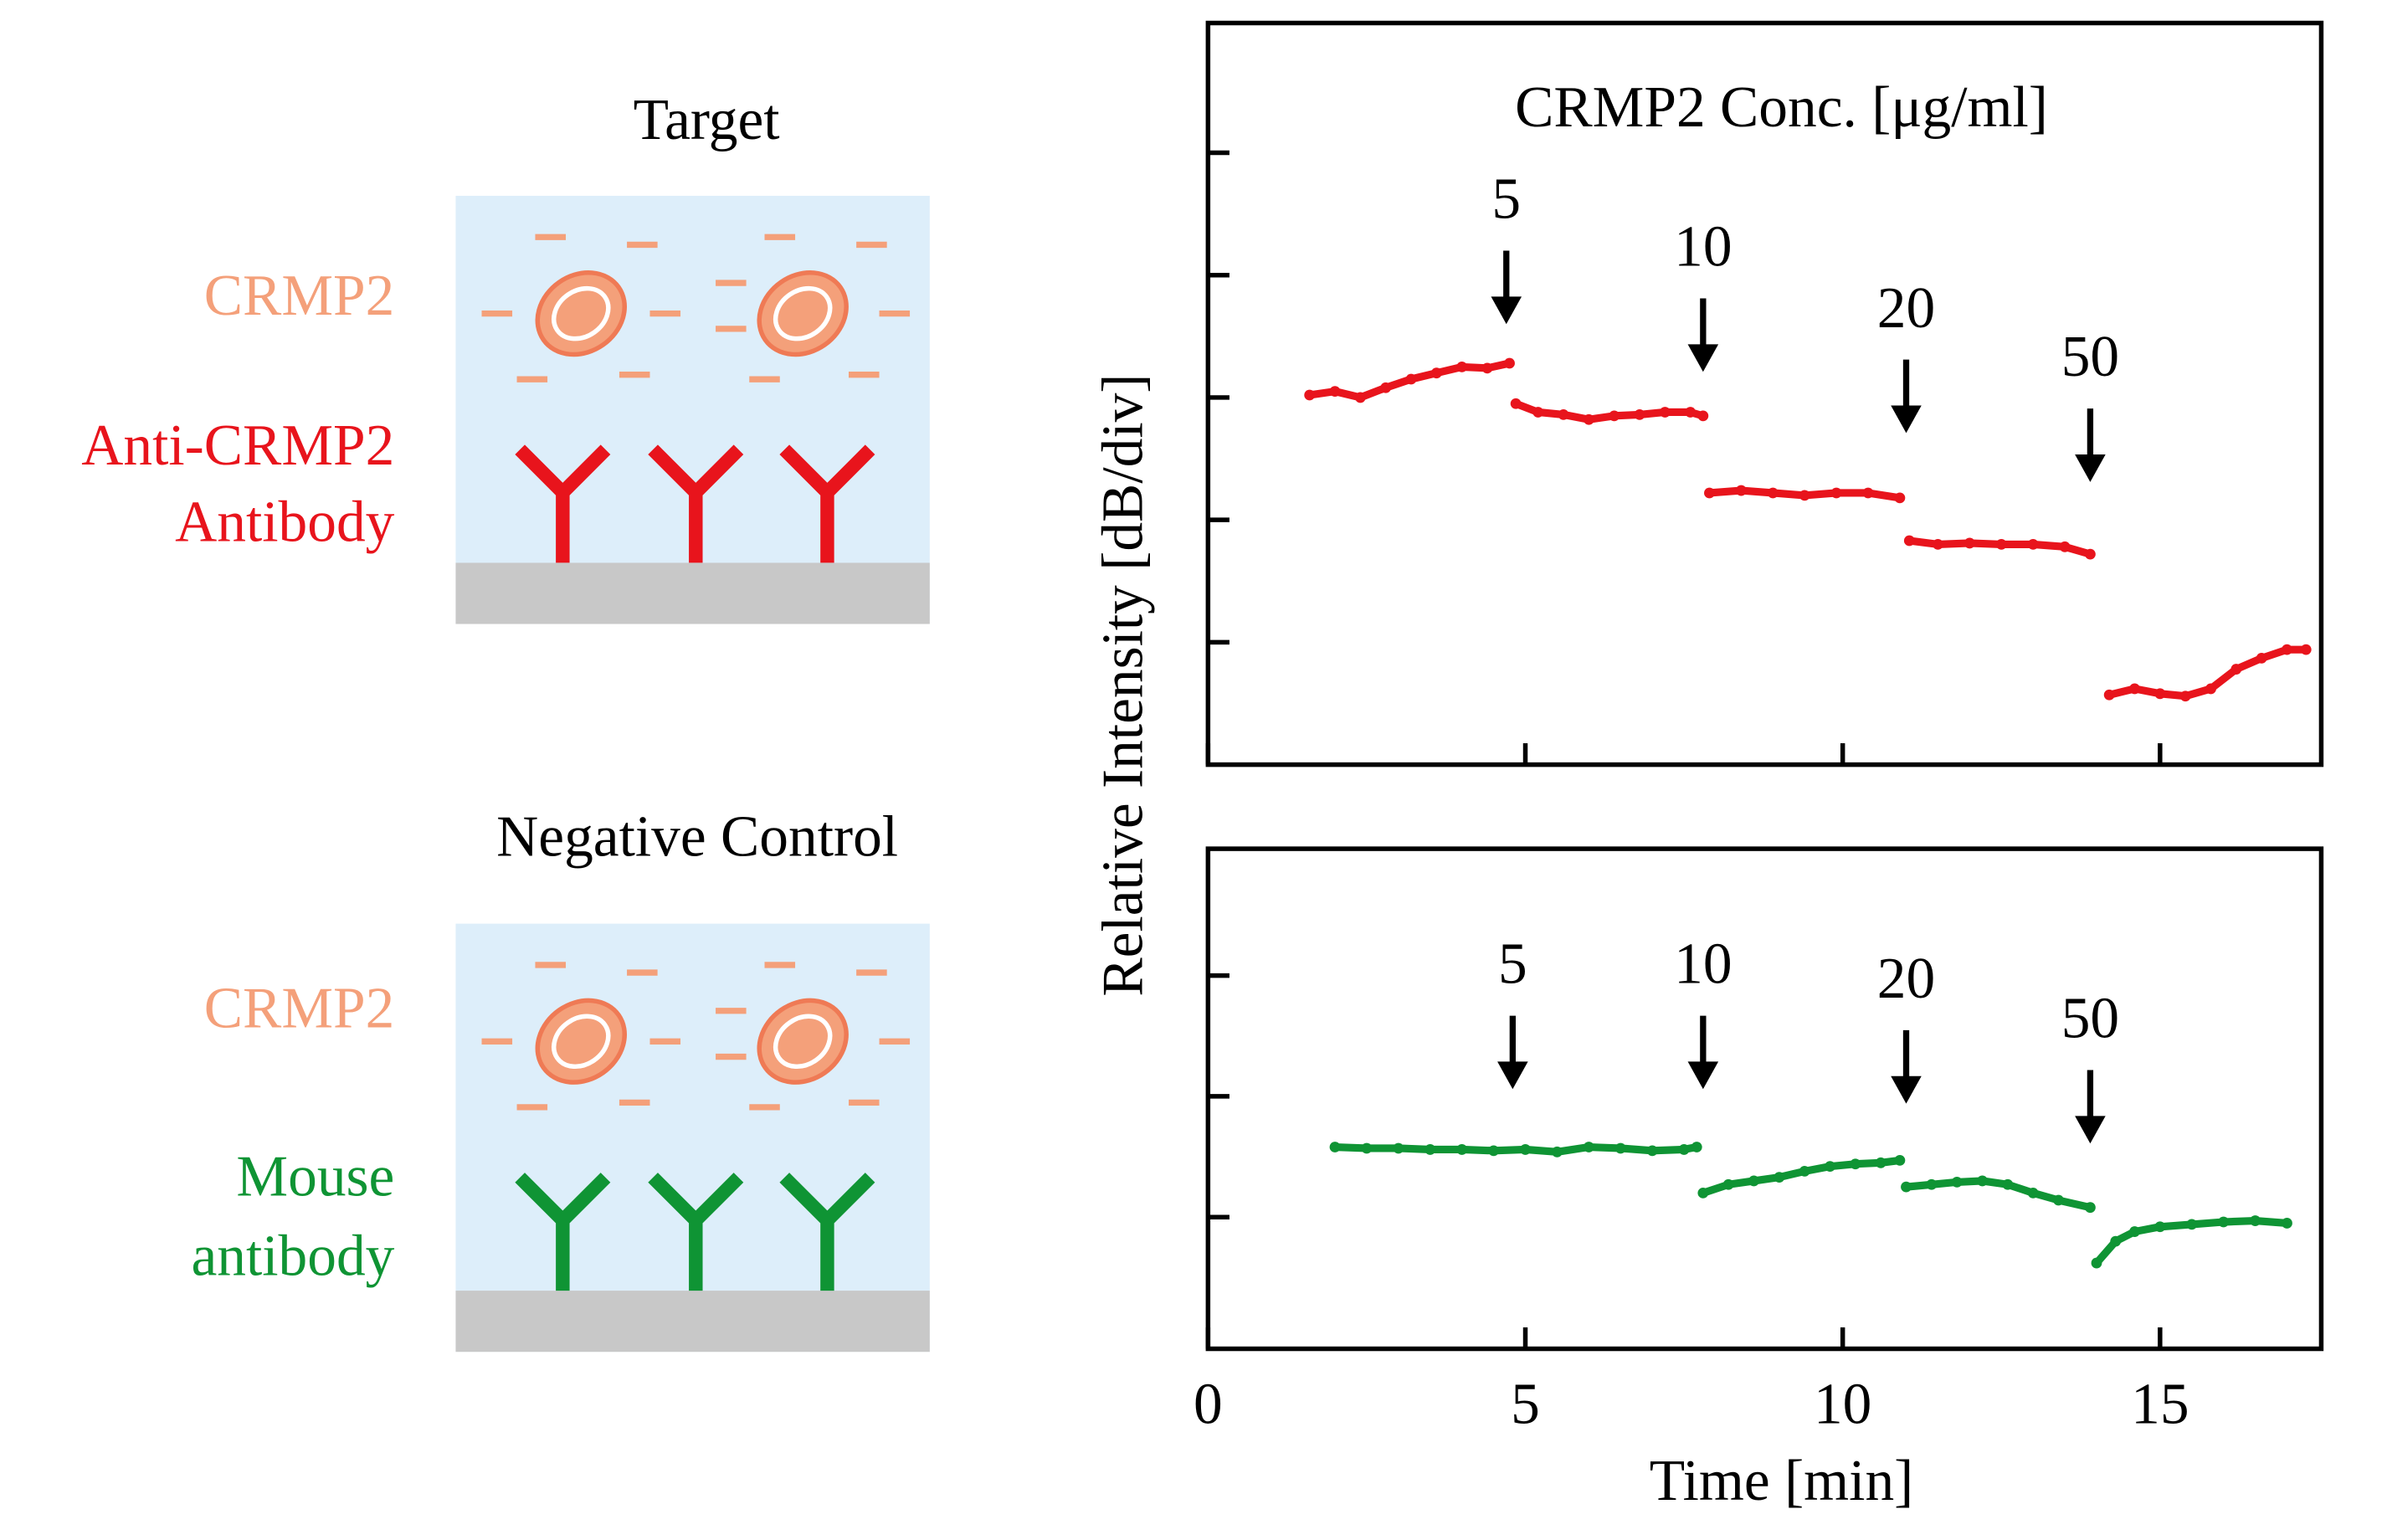 Image resolution: width=2387 pixels, height=1540 pixels. Describe the element at coordinates (2160, 1405) in the screenshot. I see `x-tick-label: 15` at that location.